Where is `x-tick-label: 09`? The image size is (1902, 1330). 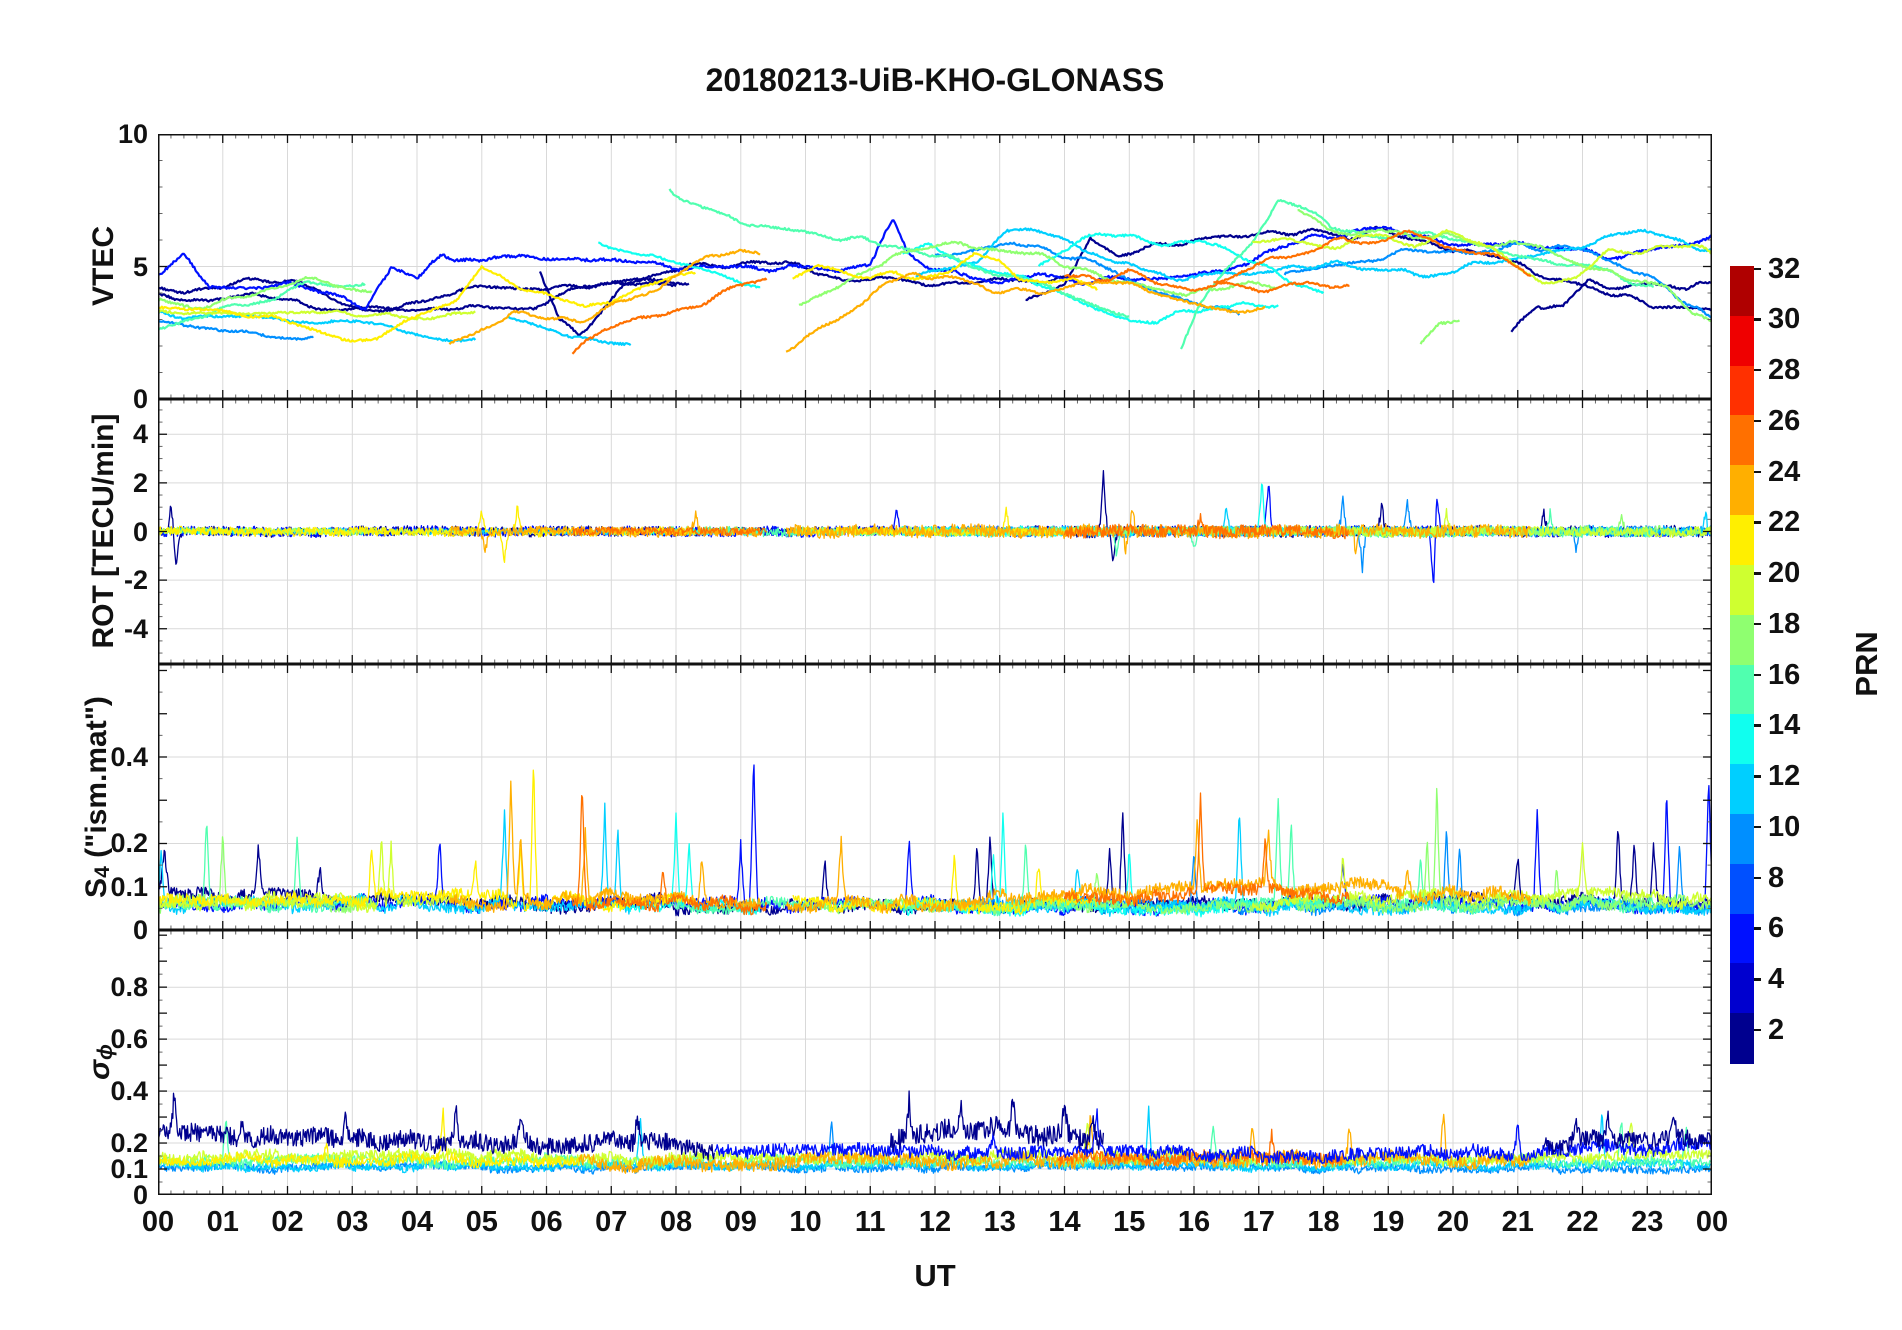 x-tick-label: 09 is located at coordinates (740, 1222).